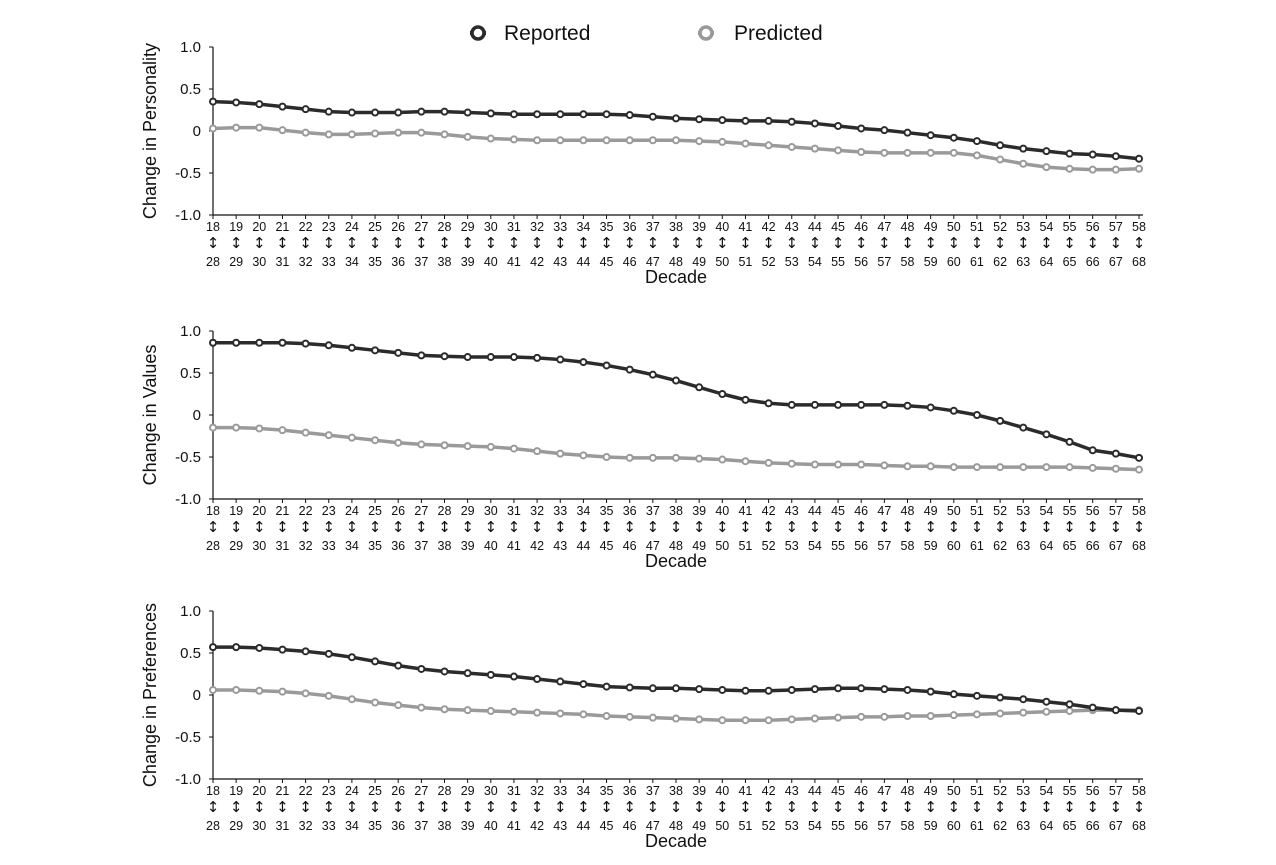 This screenshot has height=865, width=1276. Describe the element at coordinates (1139, 546) in the screenshot. I see `panel-2-x-tick-end: 68` at that location.